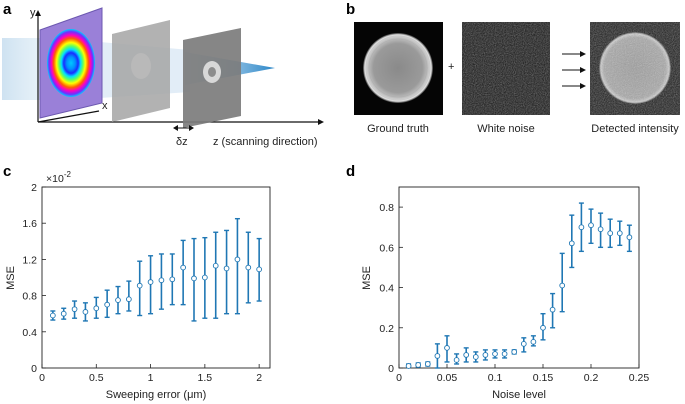  What do you see at coordinates (182, 142) in the screenshot?
I see `delta-z-label: δz` at bounding box center [182, 142].